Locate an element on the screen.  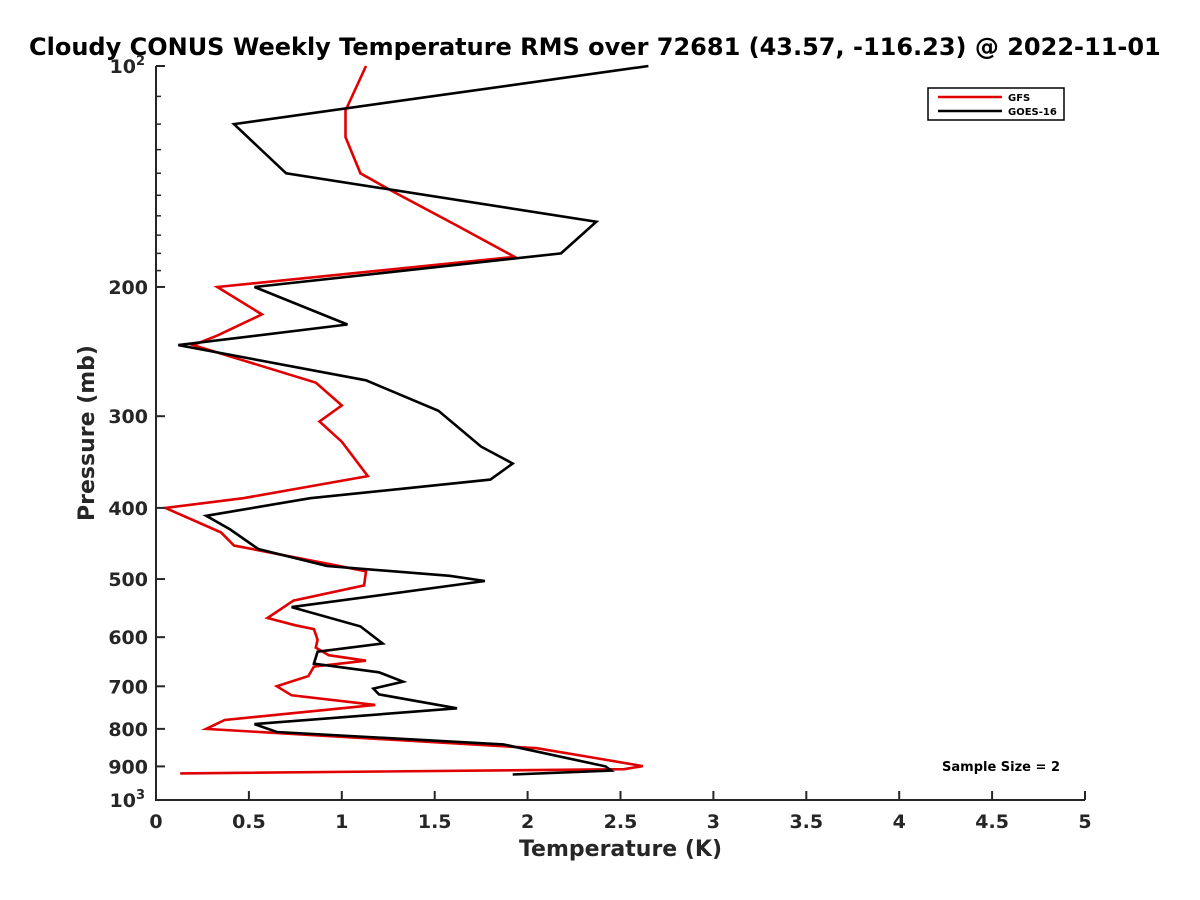
x-tick-label: 3 is located at coordinates (713, 822).